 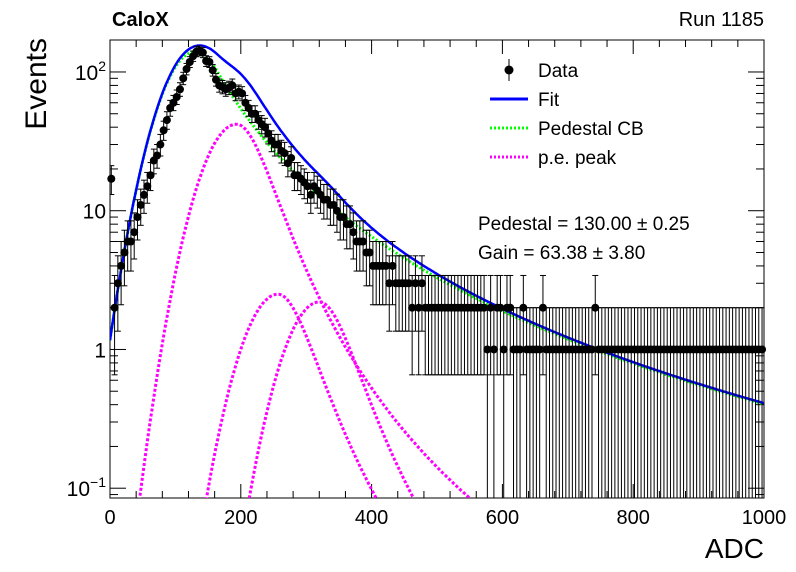 I want to click on x-tick-label: 800, so click(x=633, y=518).